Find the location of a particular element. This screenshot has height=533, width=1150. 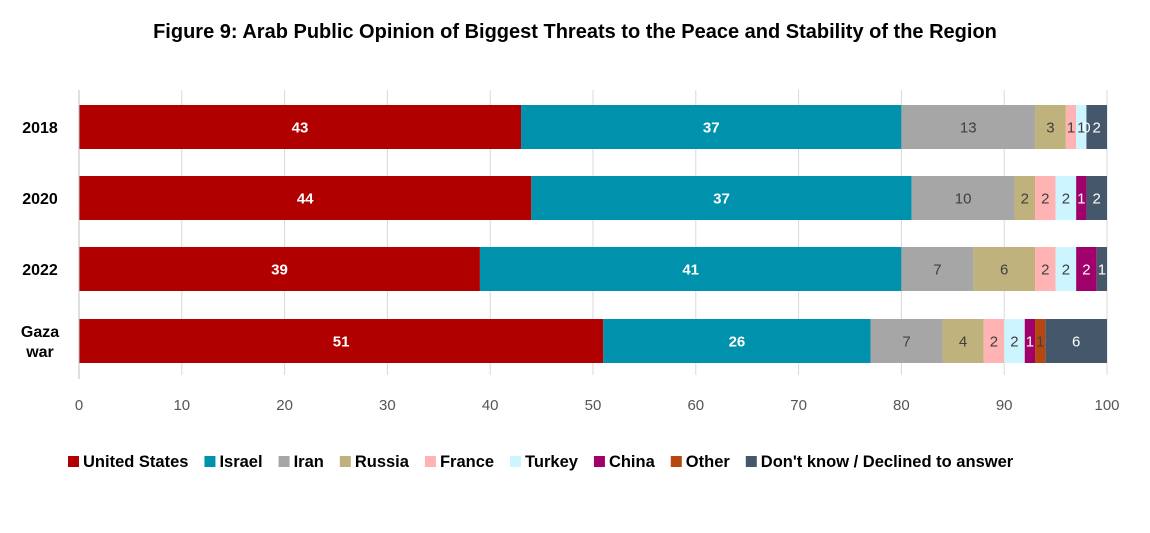

category-label: 2022 is located at coordinates (40, 270).